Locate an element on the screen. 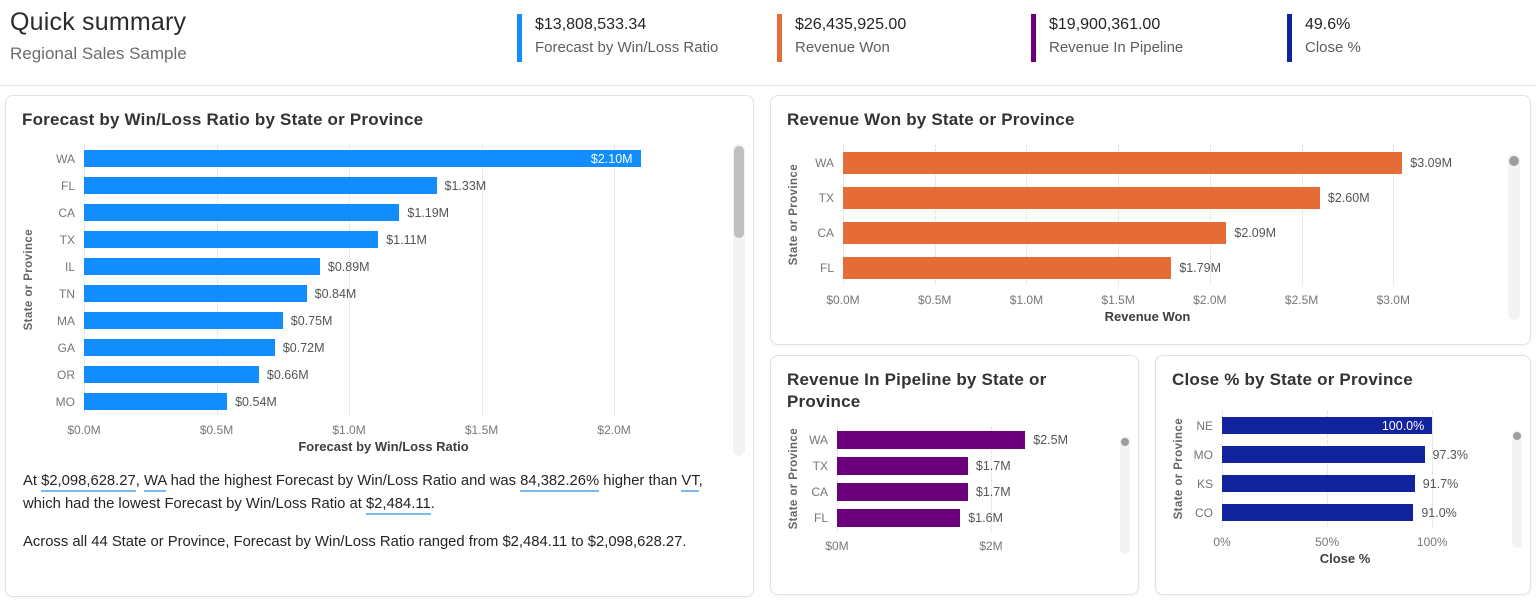 The width and height of the screenshot is (1536, 602). narrative-text: At is located at coordinates (32, 481).